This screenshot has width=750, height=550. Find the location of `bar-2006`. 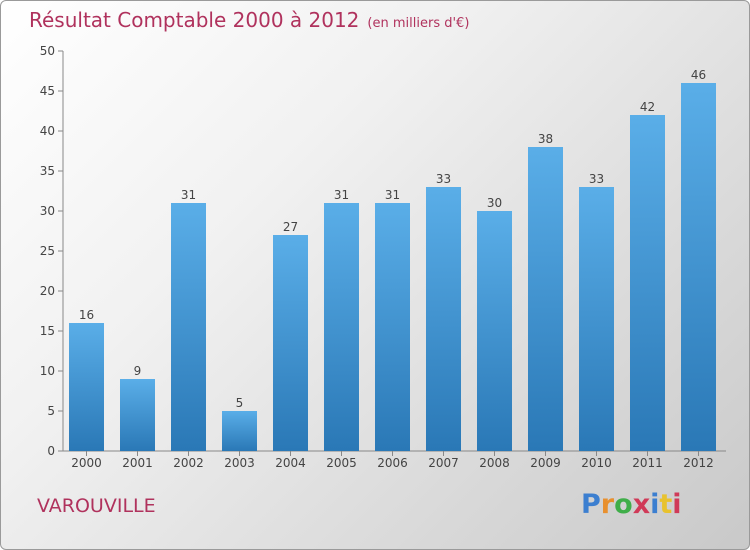

bar-2006 is located at coordinates (392, 327).